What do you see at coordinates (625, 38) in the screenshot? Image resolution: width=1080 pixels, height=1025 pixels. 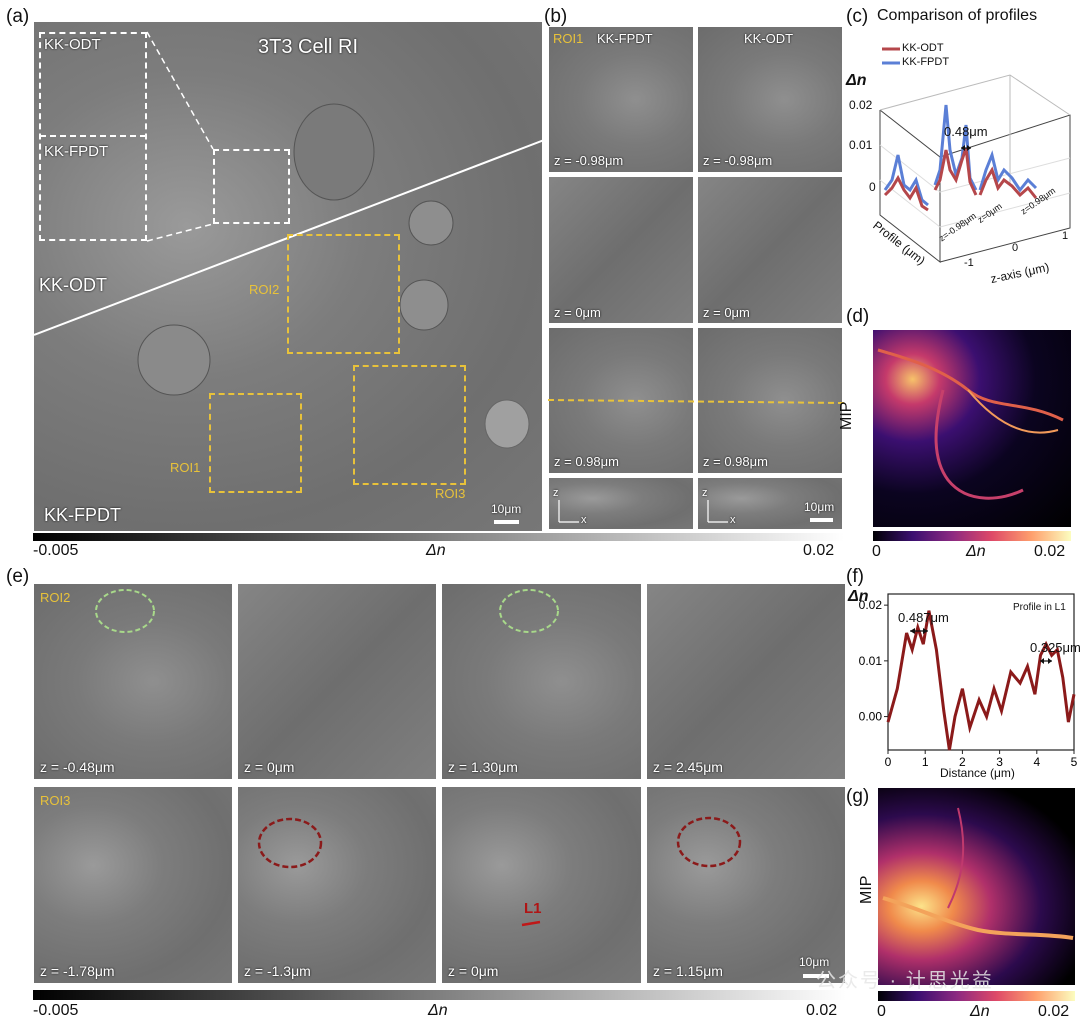 I see `b-col-left-label: KK-FPDT` at bounding box center [625, 38].